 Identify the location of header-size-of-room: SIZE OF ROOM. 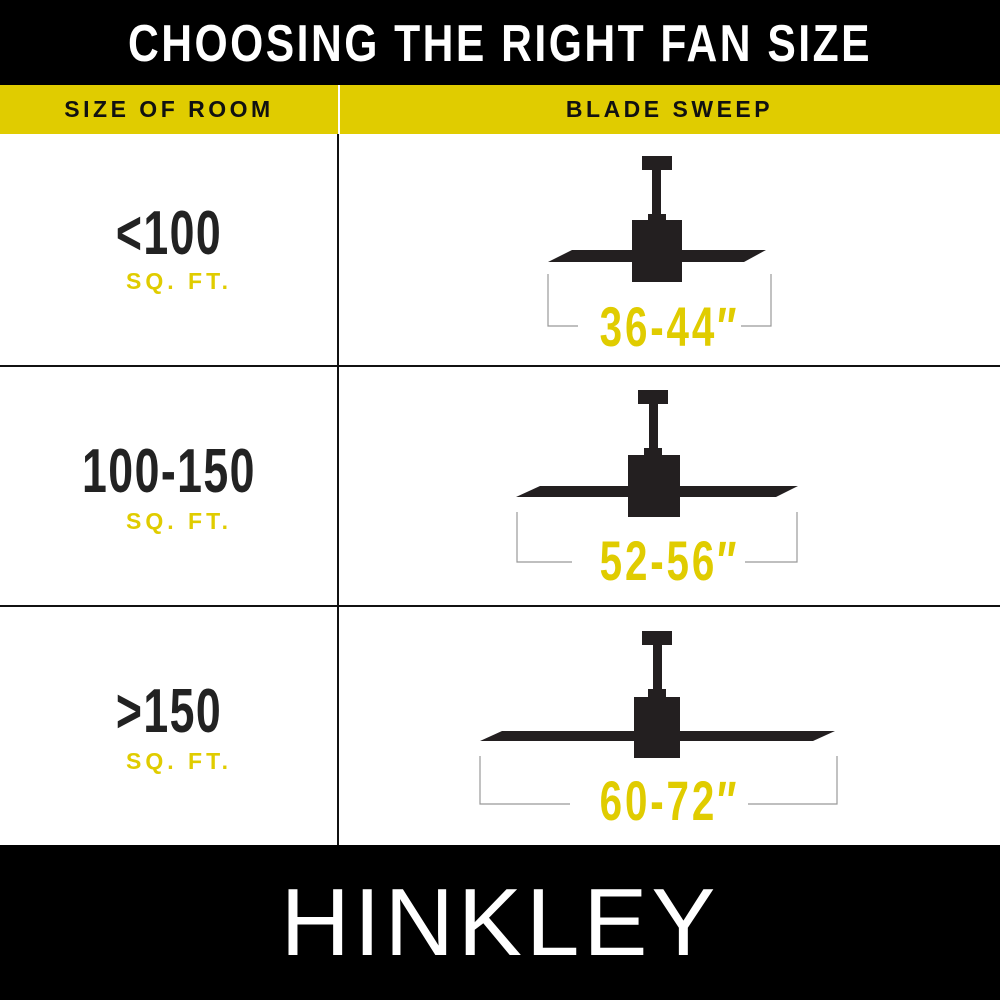
(169, 109).